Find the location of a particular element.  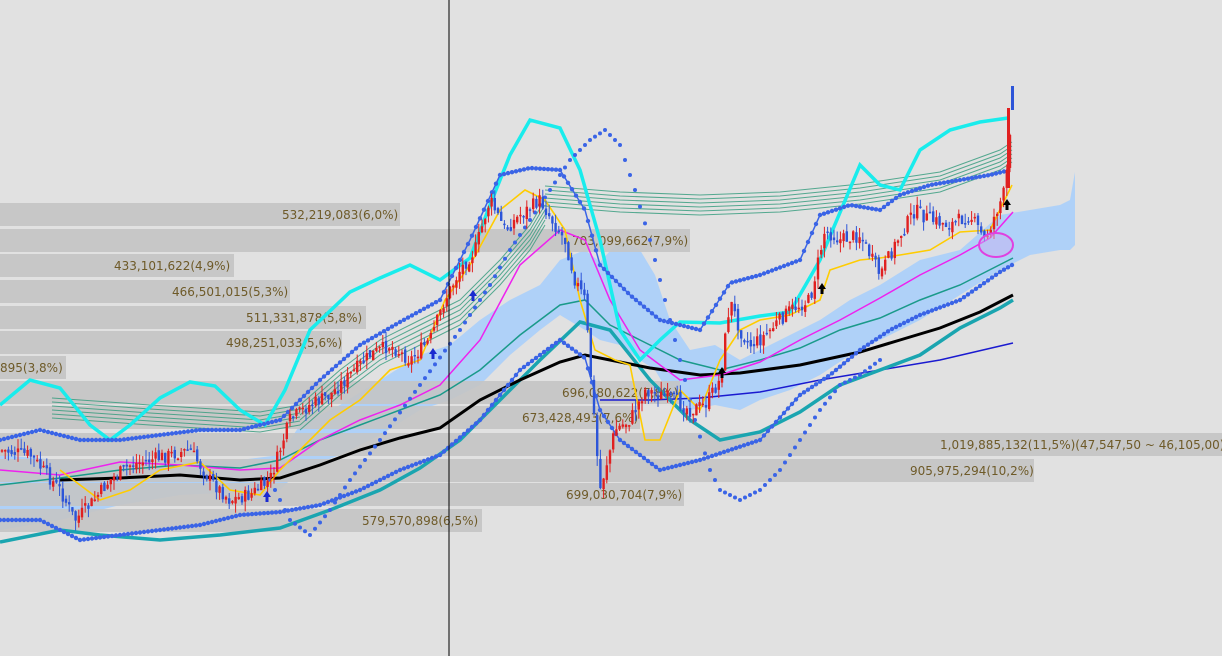

volume-profile-label: 699,030,704(7,9%) is located at coordinates (624, 495).